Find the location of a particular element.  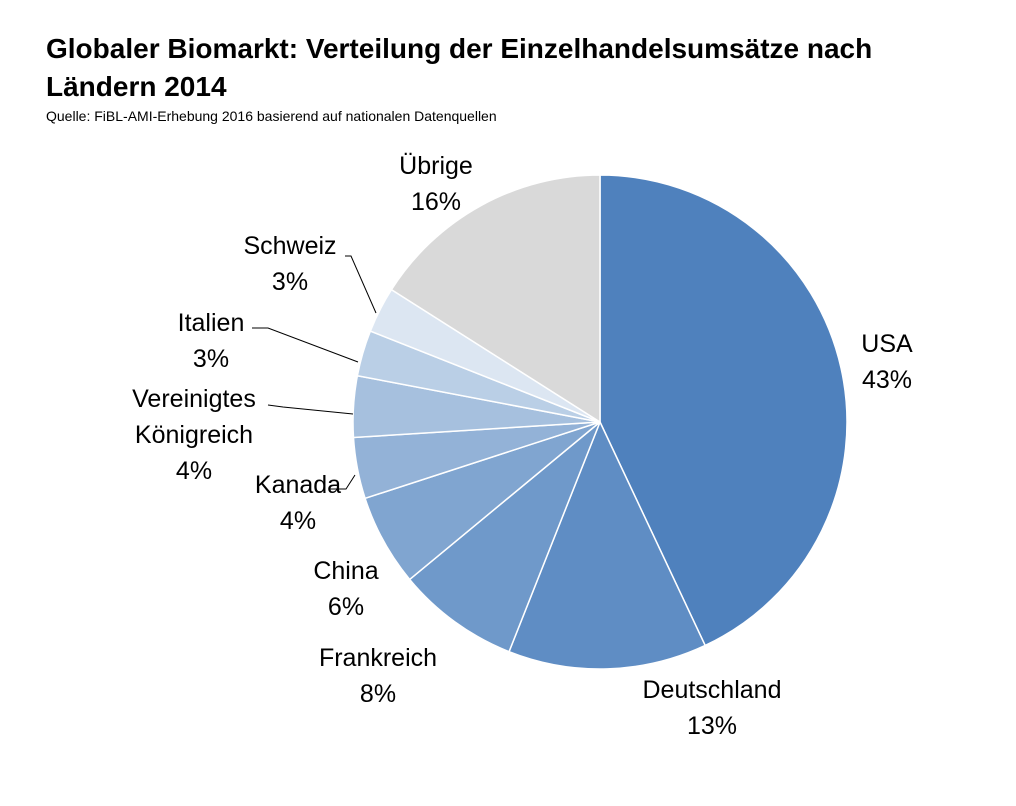

slice-label: Deutschland 13% is located at coordinates (712, 708).